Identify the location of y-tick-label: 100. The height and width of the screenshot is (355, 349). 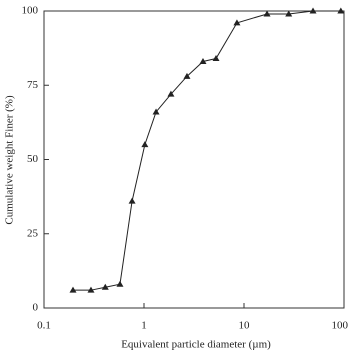
(30, 11).